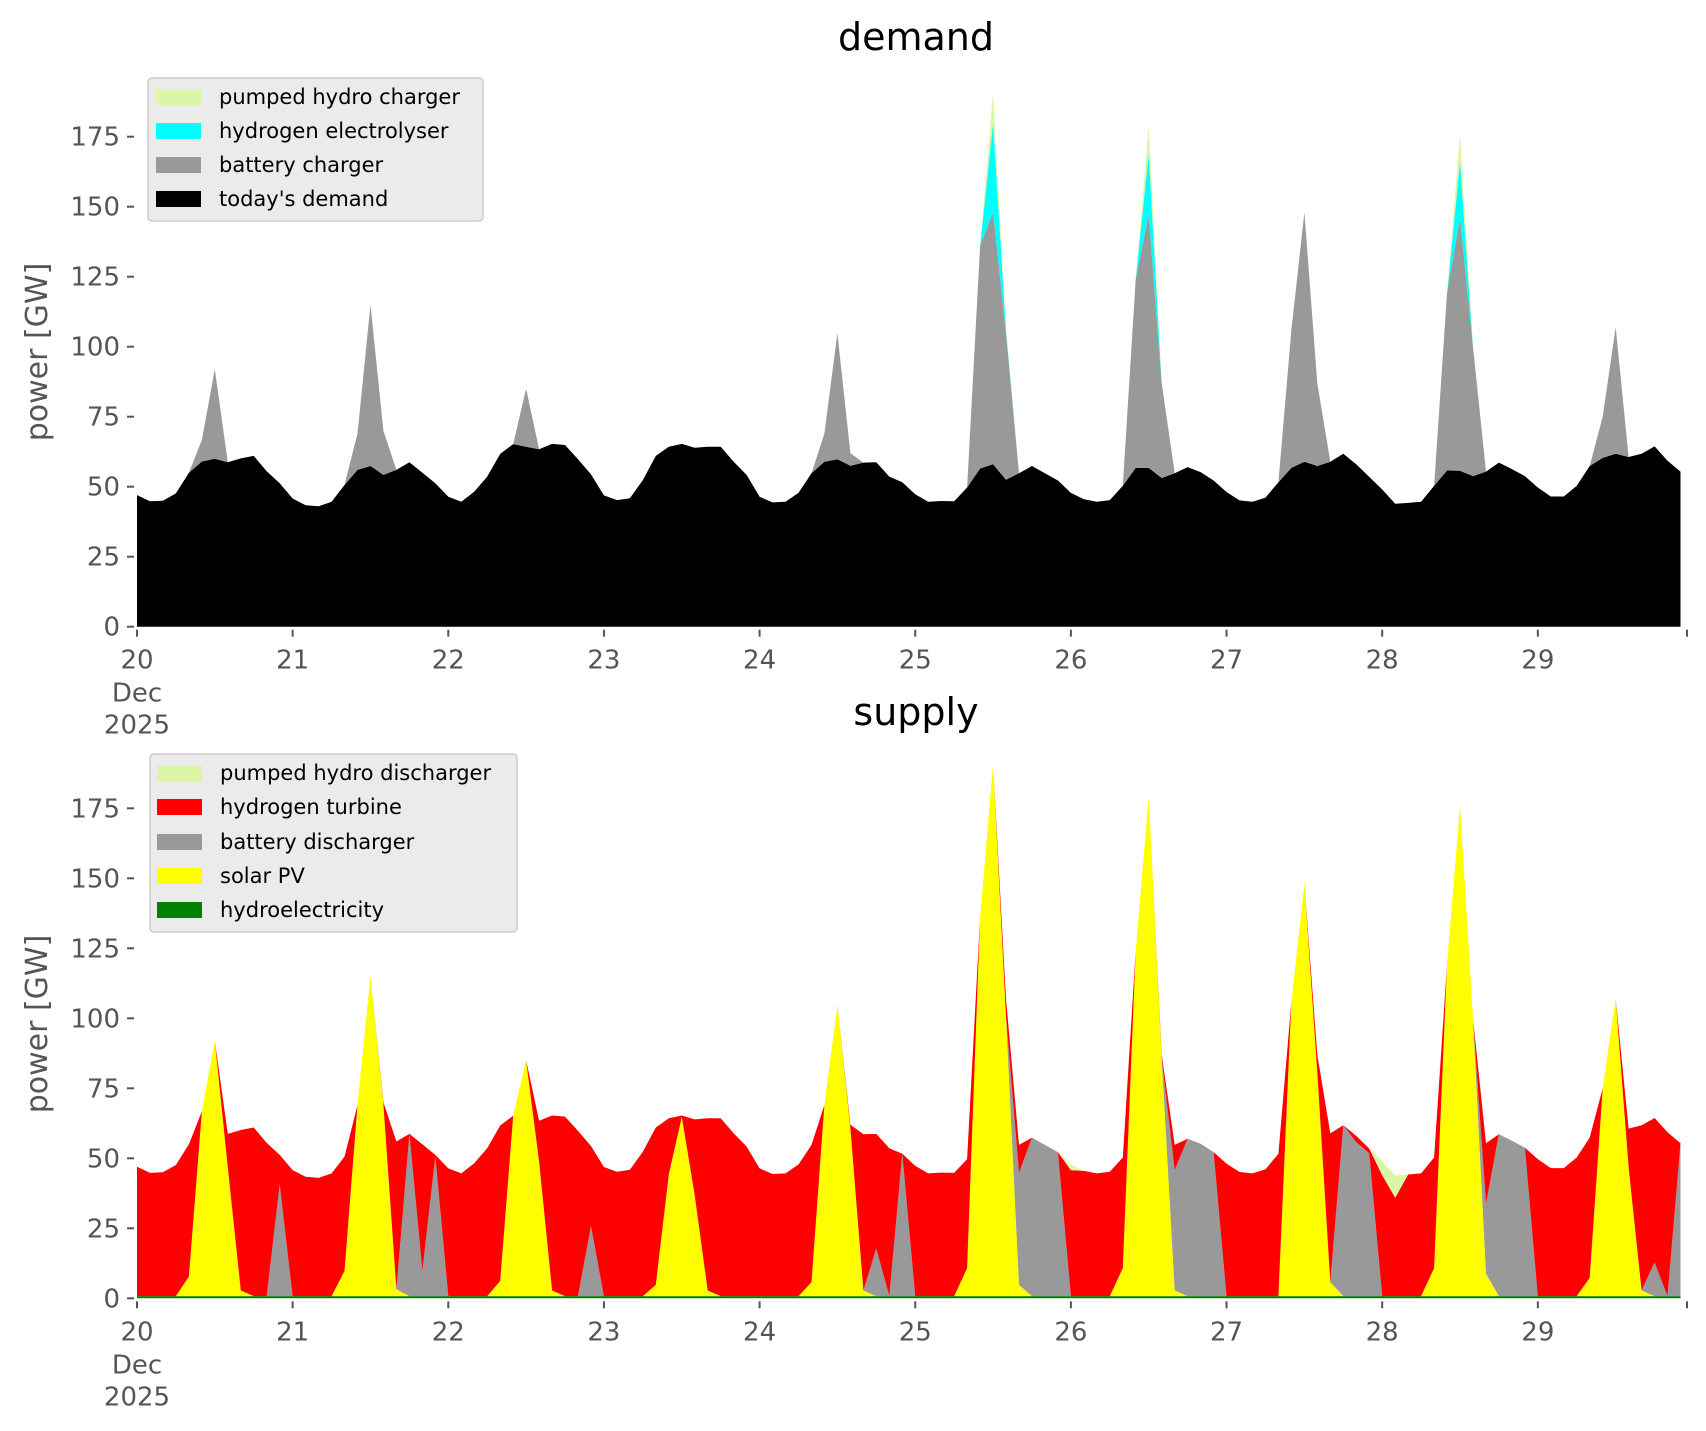 This screenshot has height=1431, width=1706. Describe the element at coordinates (178, 97) in the screenshot. I see `legend-swatch-pumped-hydro-charger` at that location.